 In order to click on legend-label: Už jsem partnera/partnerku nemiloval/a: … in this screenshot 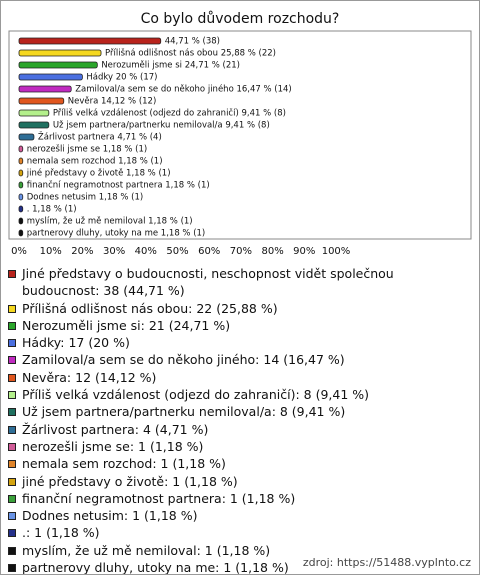, I will do `click(184, 412)`.